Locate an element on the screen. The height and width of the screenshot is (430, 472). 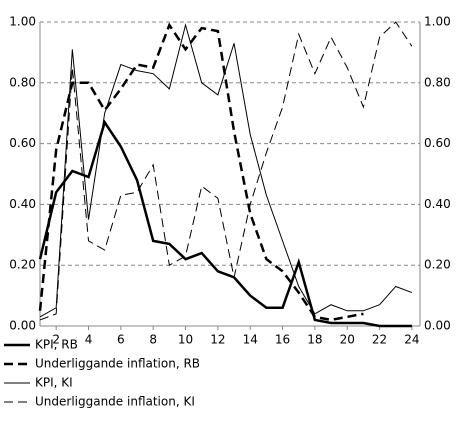
x-tick-label: 24 is located at coordinates (411, 340).